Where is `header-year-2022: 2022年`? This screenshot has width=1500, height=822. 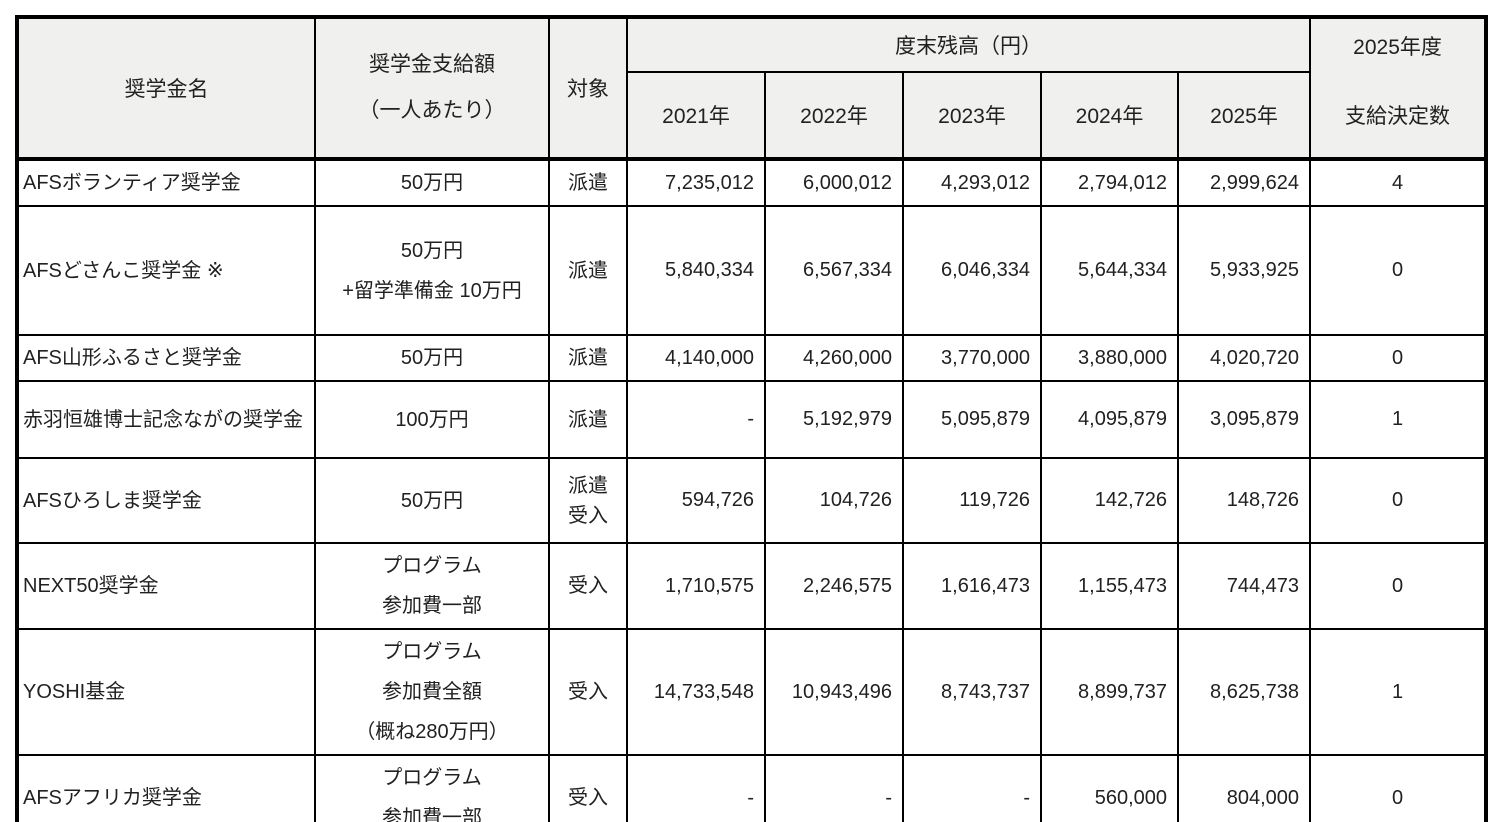 header-year-2022: 2022年 is located at coordinates (834, 115).